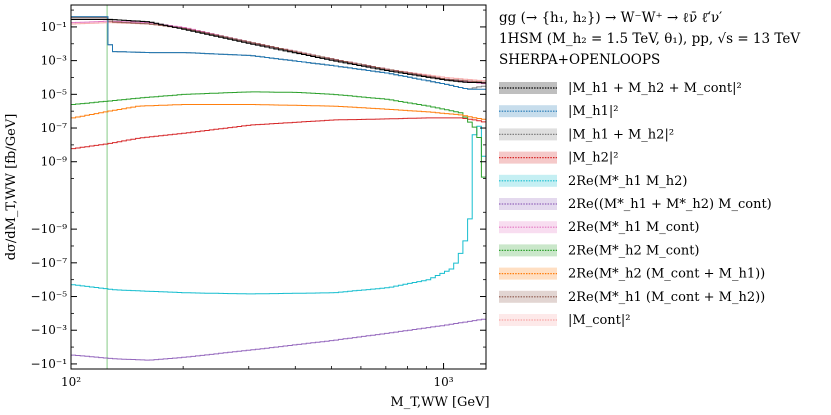  I want to click on y-tick-label: −10⁻⁷, so click(49, 263).